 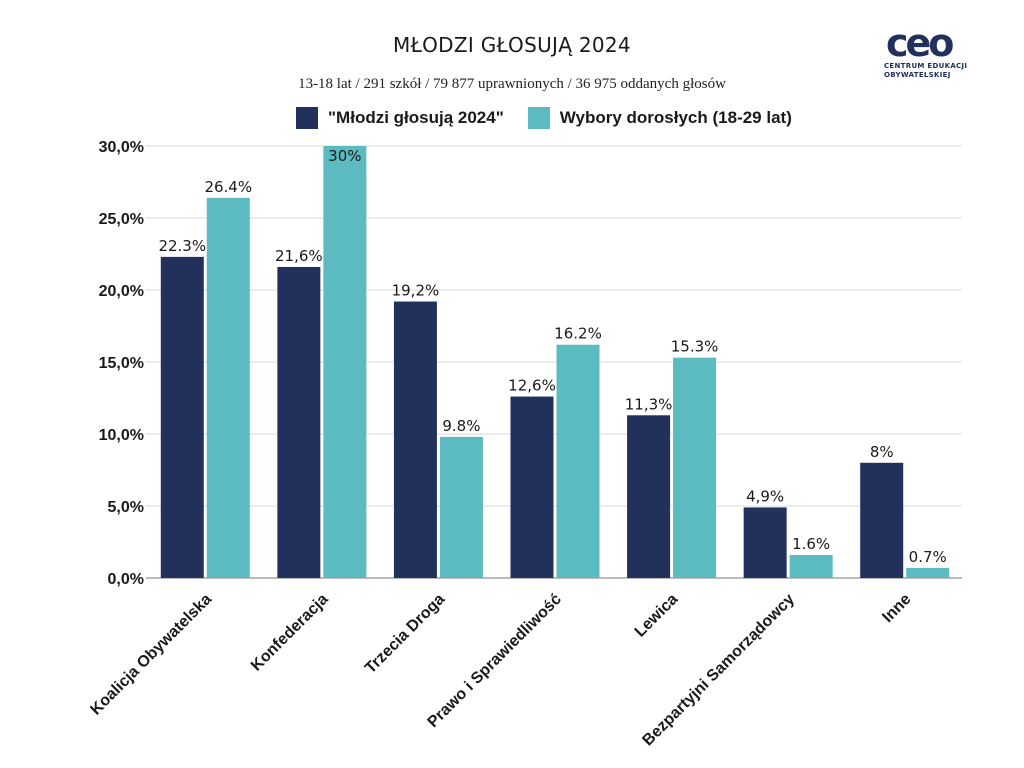 I want to click on legend-label-series-1: "Młodzi głosują 2024", so click(x=416, y=117).